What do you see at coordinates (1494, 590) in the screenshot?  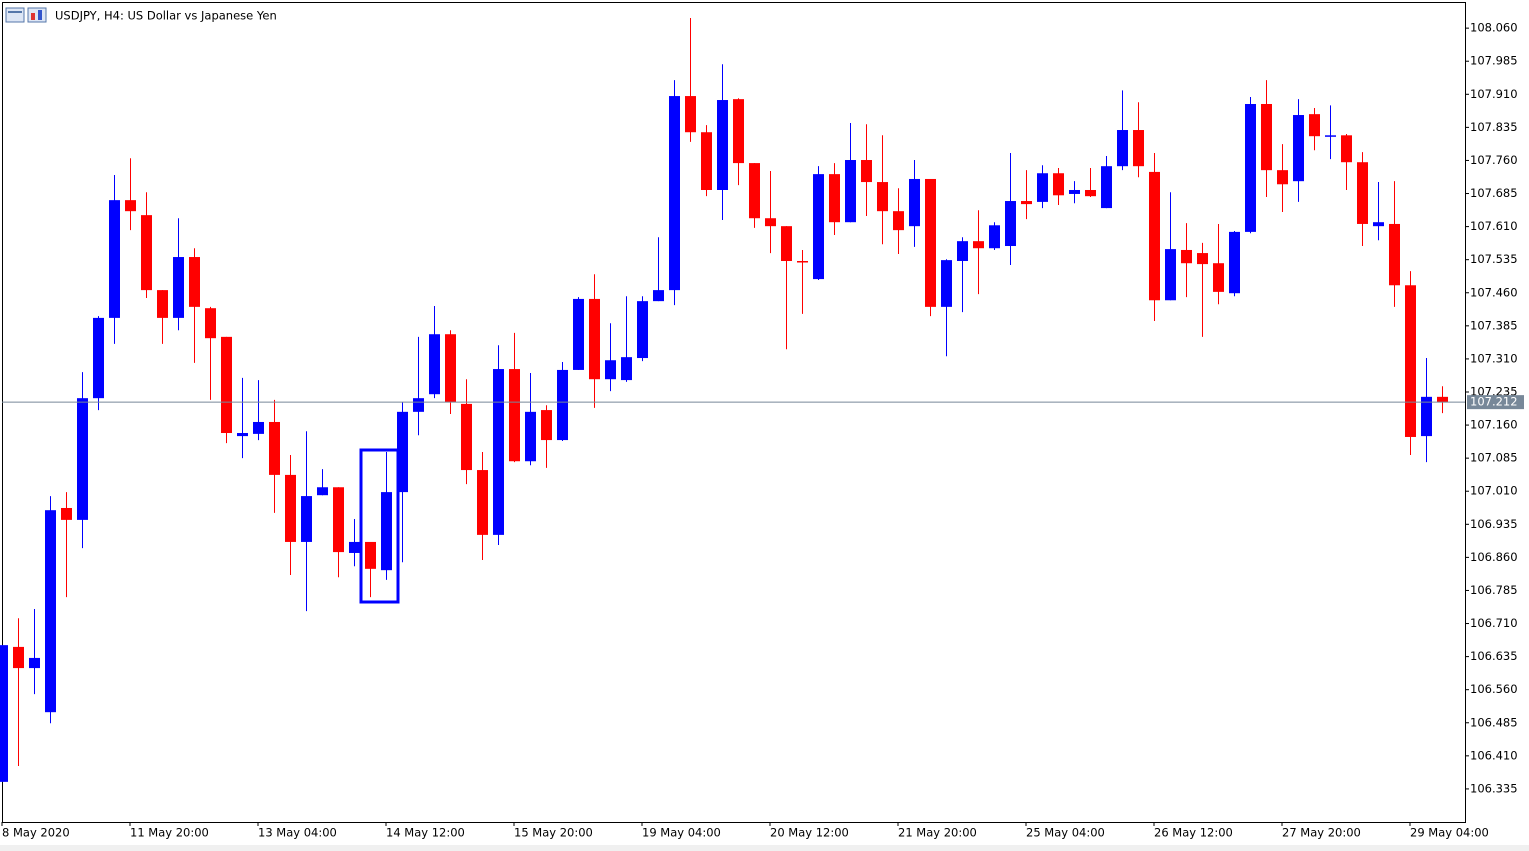 I see `y-tick-label: 106.785` at bounding box center [1494, 590].